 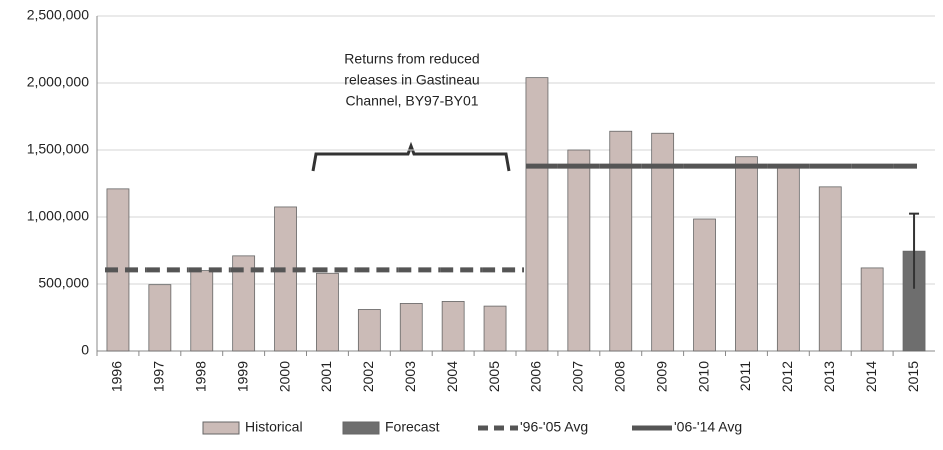 What do you see at coordinates (117, 376) in the screenshot?
I see `x-tick-label: 1996` at bounding box center [117, 376].